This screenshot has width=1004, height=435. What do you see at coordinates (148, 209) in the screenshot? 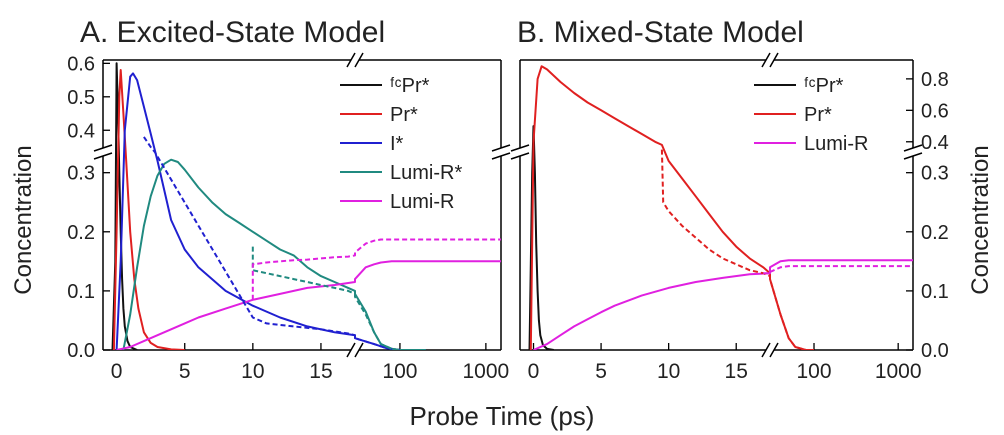
I see `series-line-pr-` at bounding box center [148, 209].